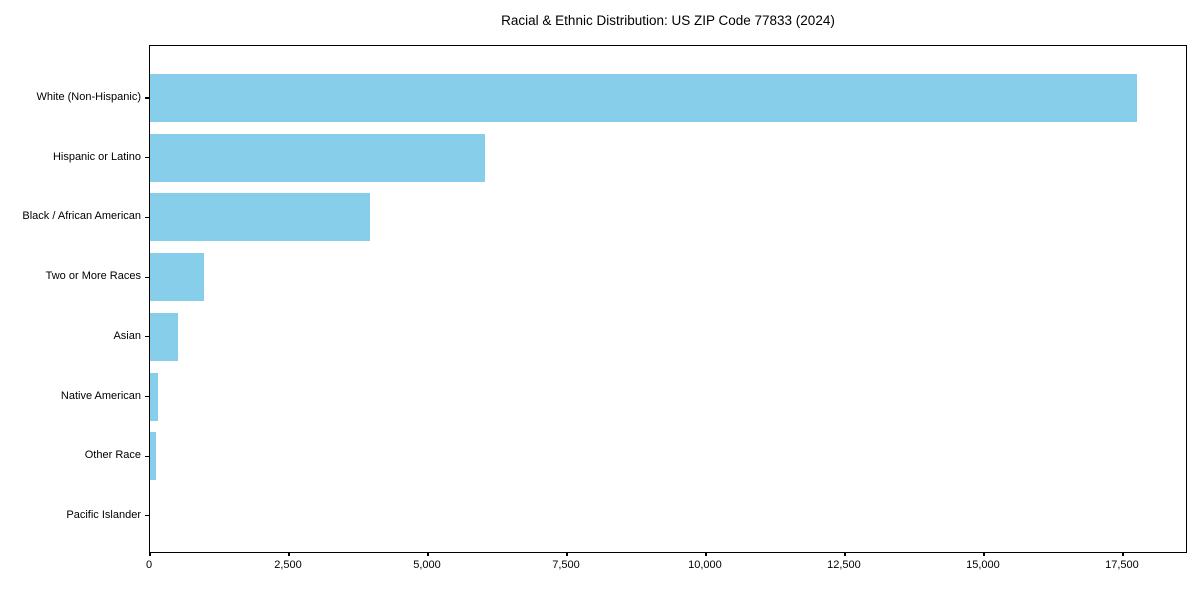  Describe the element at coordinates (100, 395) in the screenshot. I see `y-axis-label: Native American` at that location.